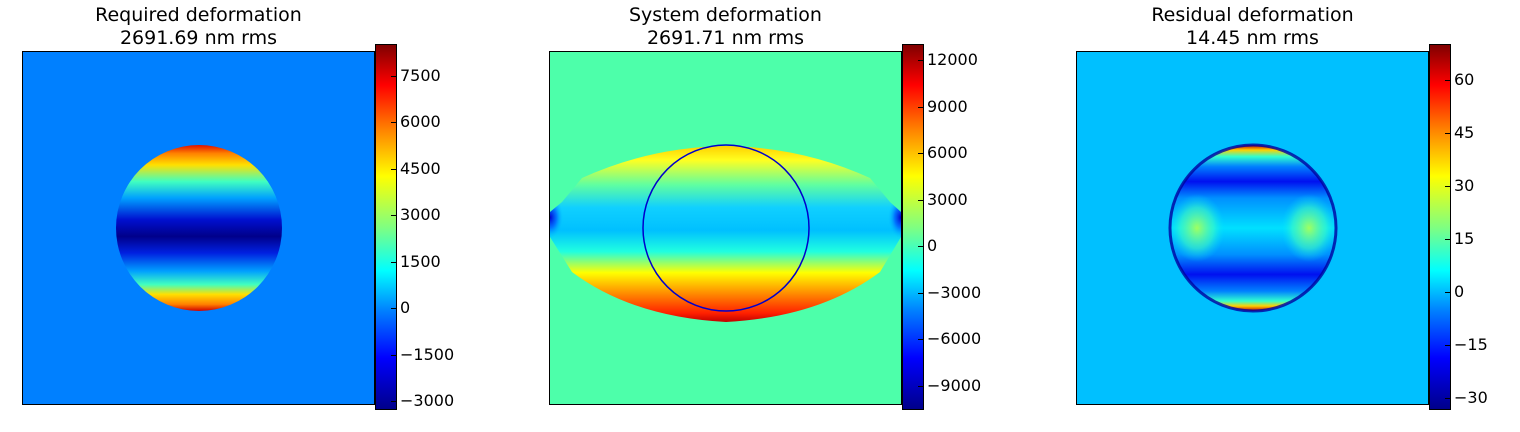 This screenshot has height=432, width=1520. I want to click on tick-label: −30, so click(1471, 398).